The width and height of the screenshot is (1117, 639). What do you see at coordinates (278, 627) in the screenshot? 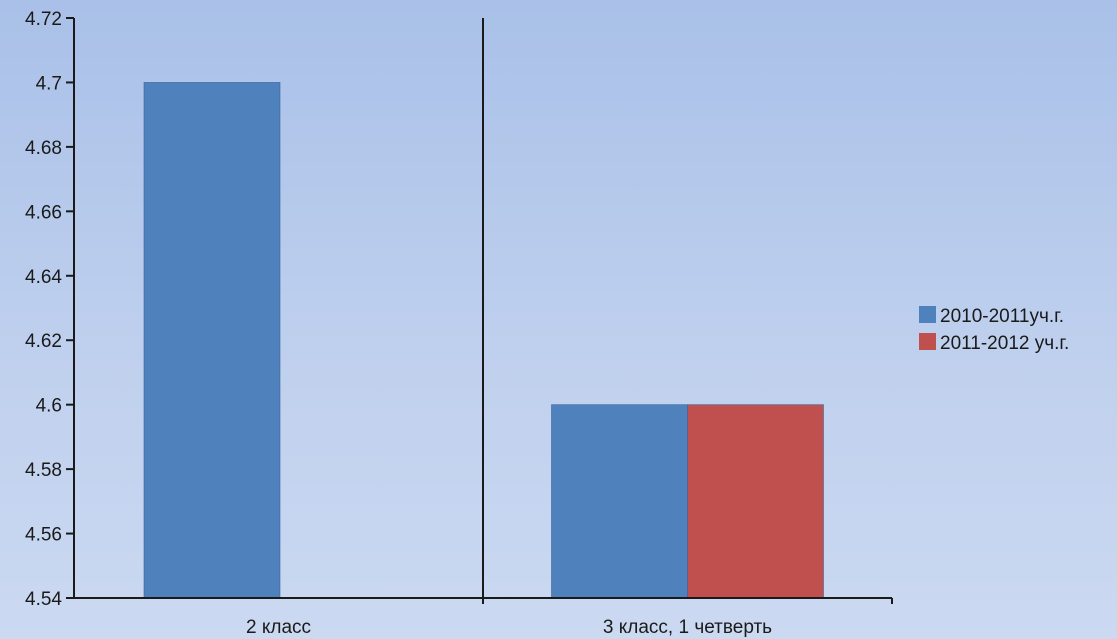
I see `x-category-label: 2 класс` at bounding box center [278, 627].